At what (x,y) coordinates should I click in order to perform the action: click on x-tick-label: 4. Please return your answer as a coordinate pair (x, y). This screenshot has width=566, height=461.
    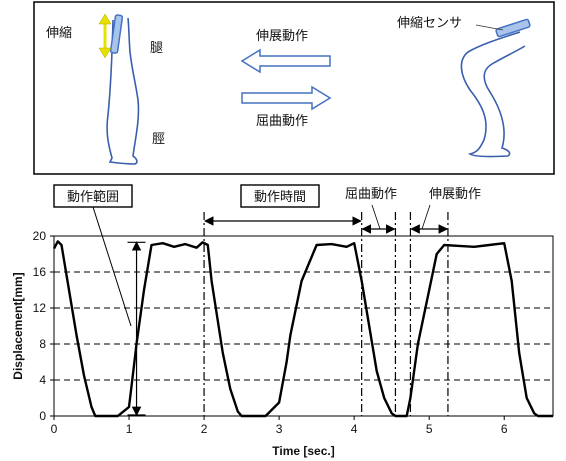
    Looking at the image, I should click on (354, 429).